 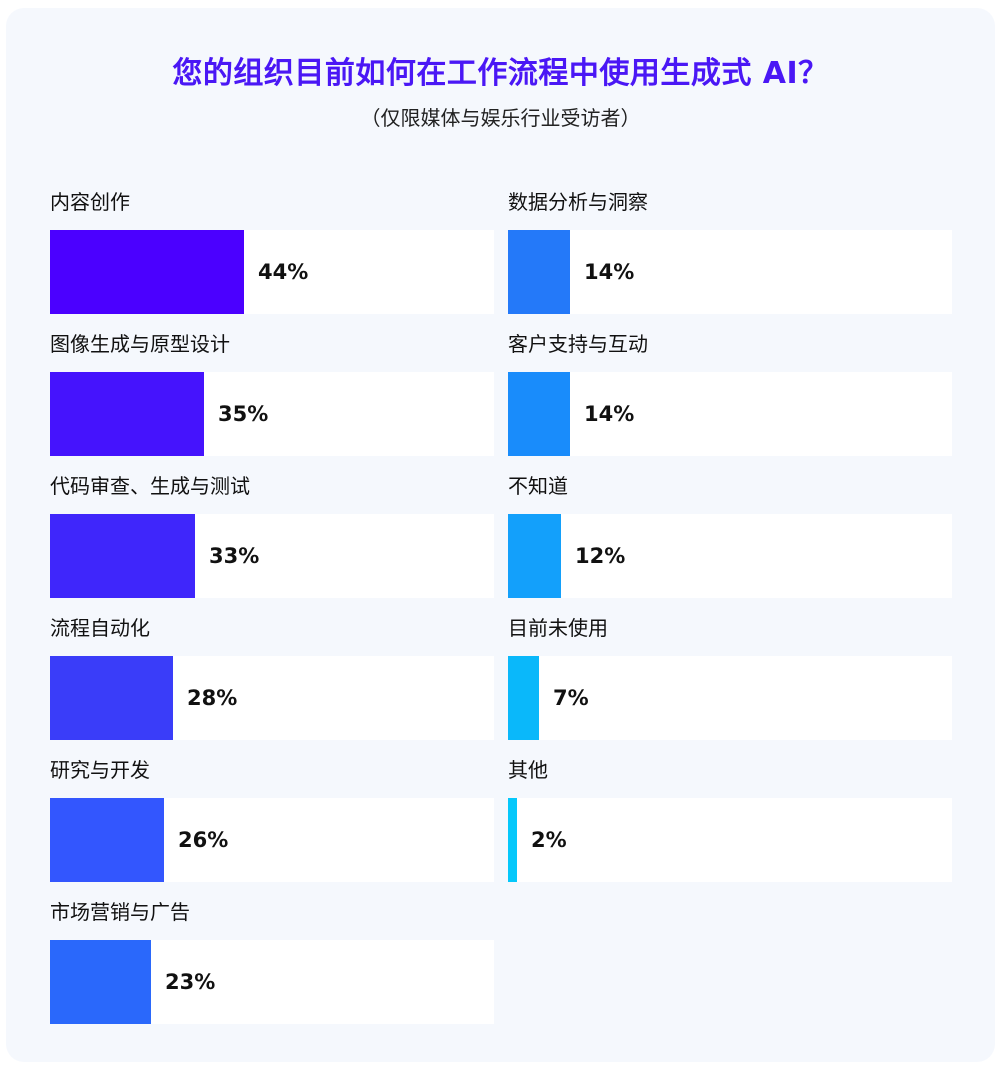 What do you see at coordinates (150, 486) in the screenshot?
I see `category-label: 代码审查、生成与测试` at bounding box center [150, 486].